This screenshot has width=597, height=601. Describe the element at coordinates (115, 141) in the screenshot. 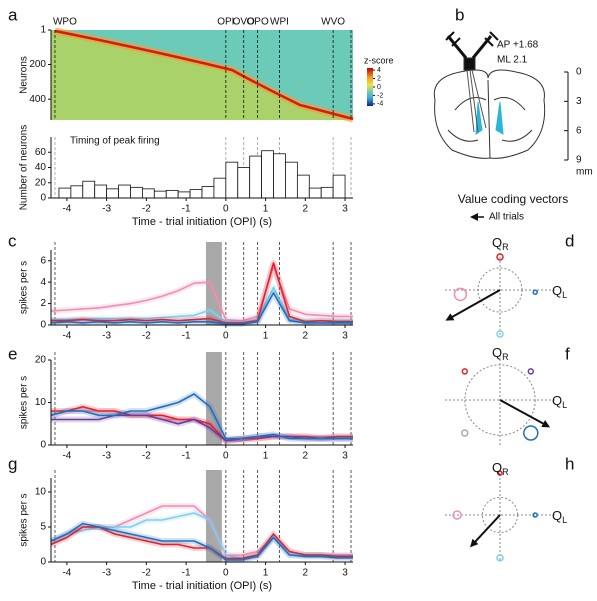

I see `annotation: Timing of peak firing` at that location.